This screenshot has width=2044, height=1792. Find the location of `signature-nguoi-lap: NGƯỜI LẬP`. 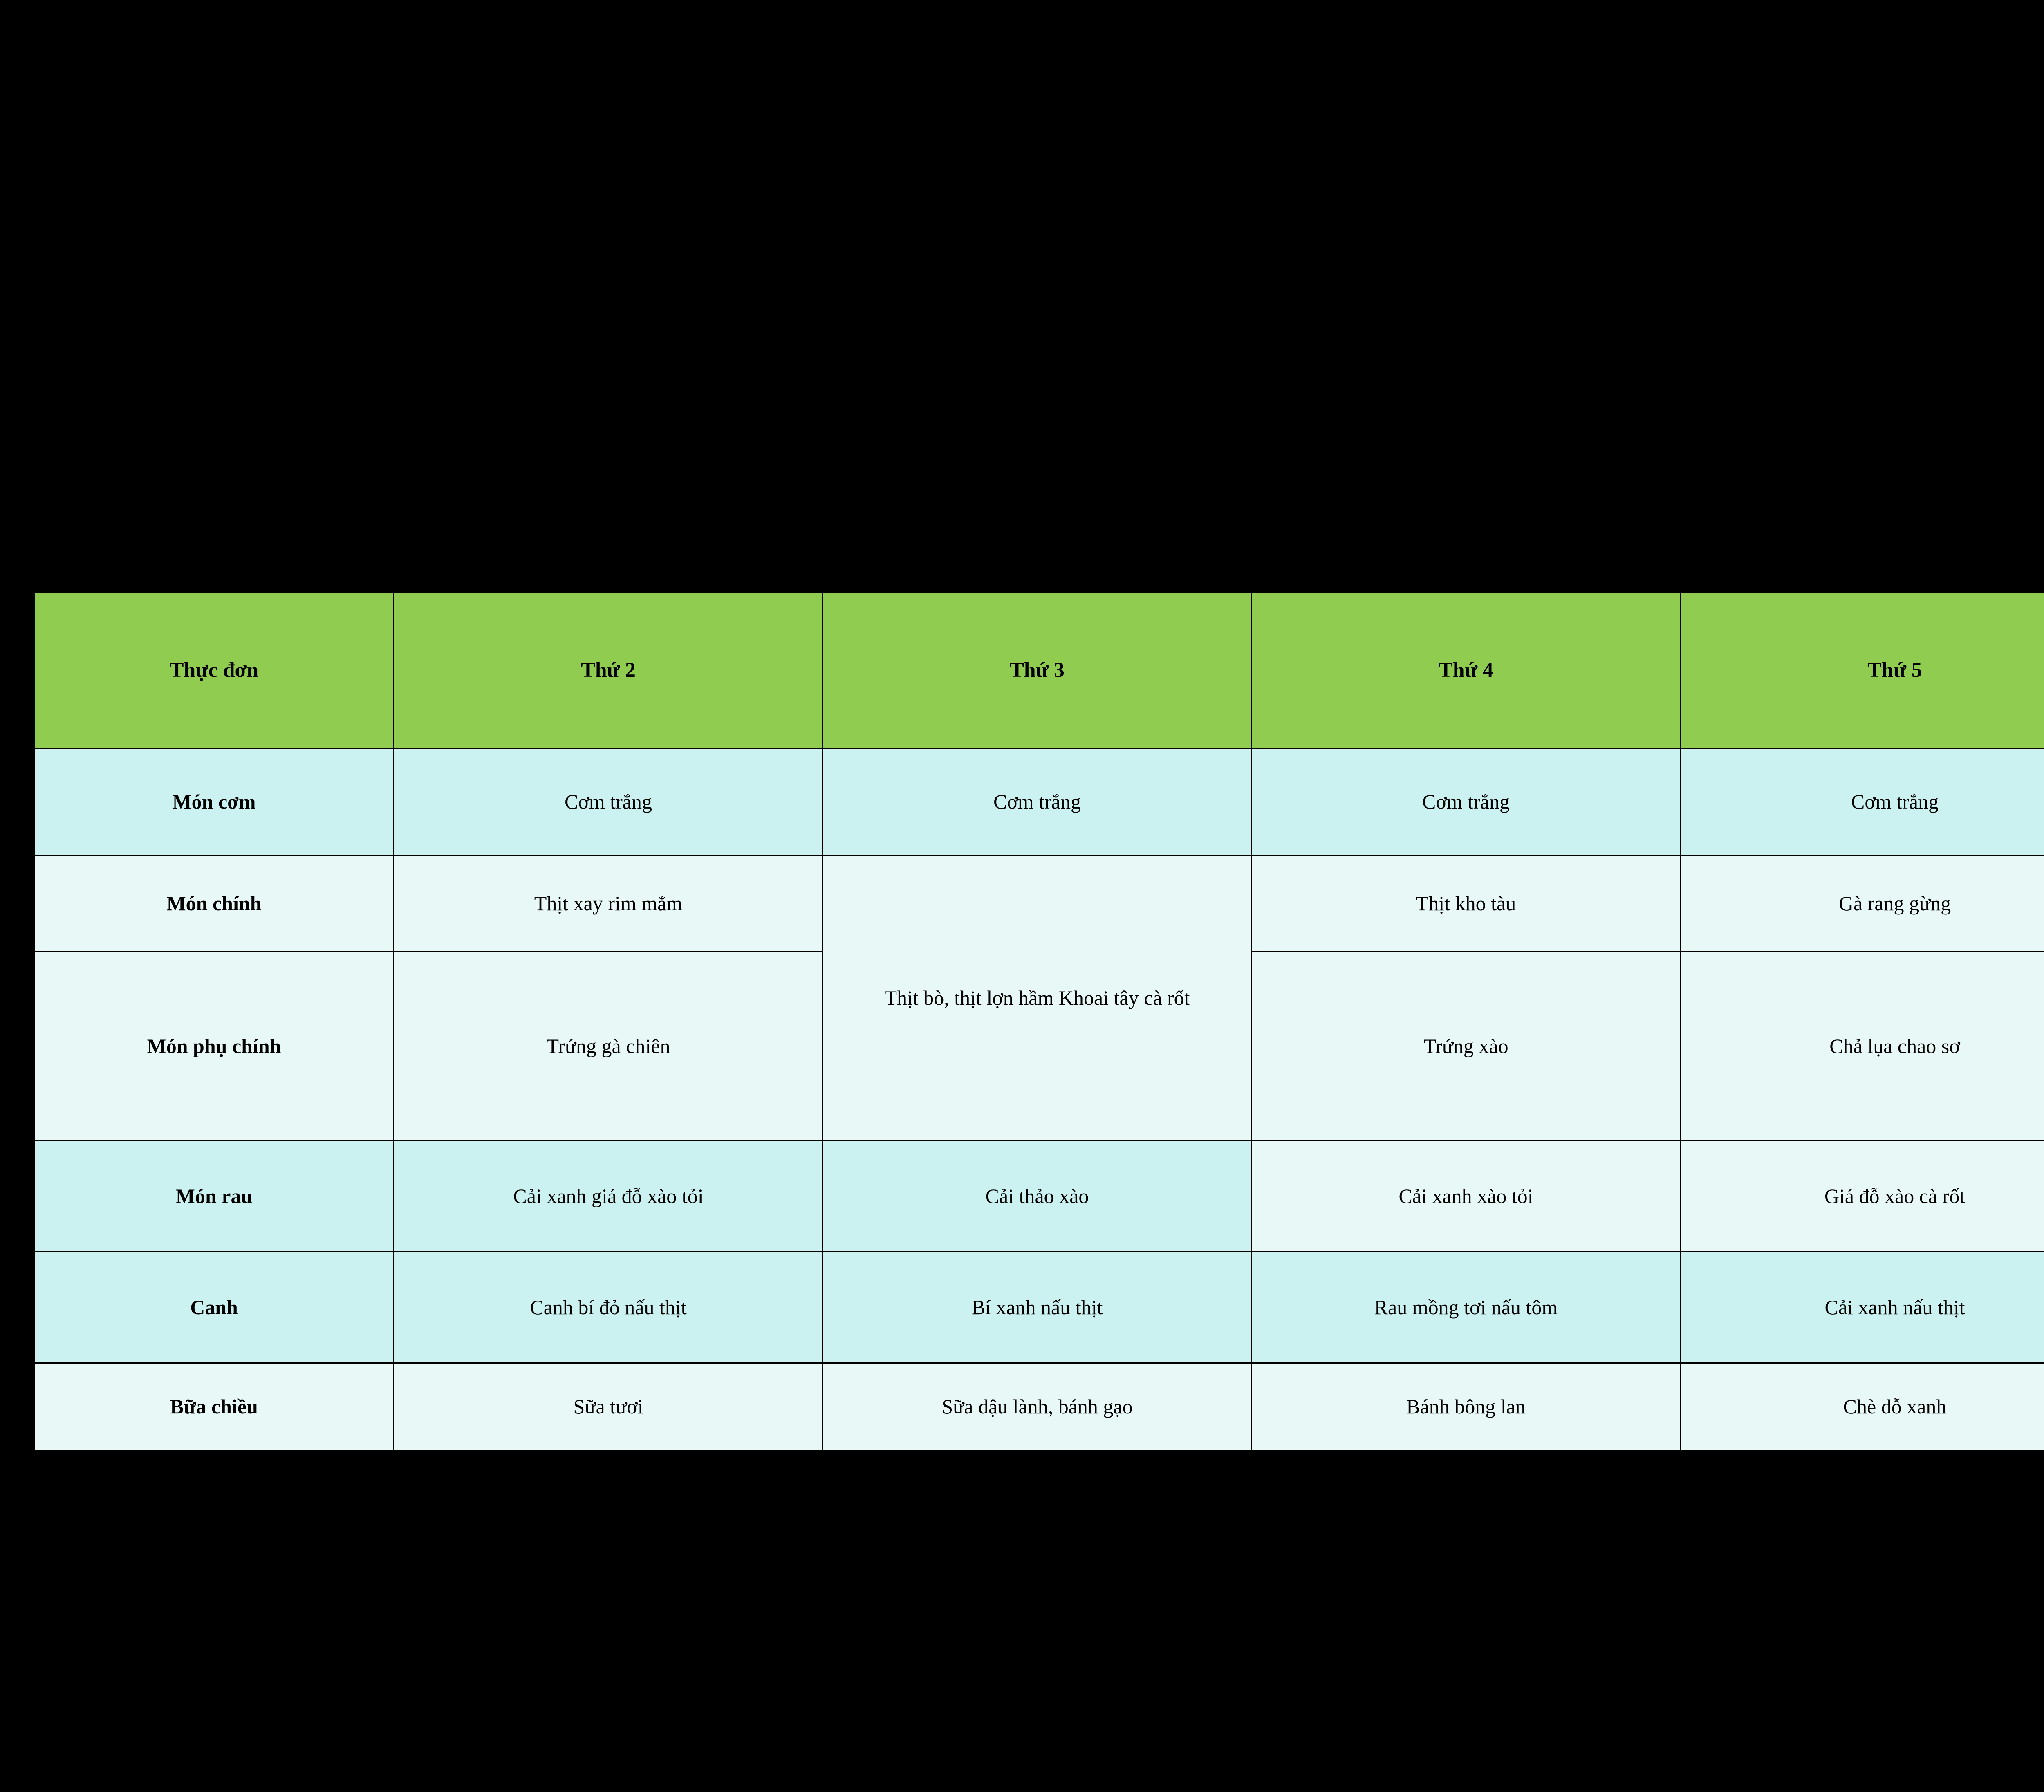

signature-nguoi-lap: NGƯỜI LẬP is located at coordinates (303, 1736).